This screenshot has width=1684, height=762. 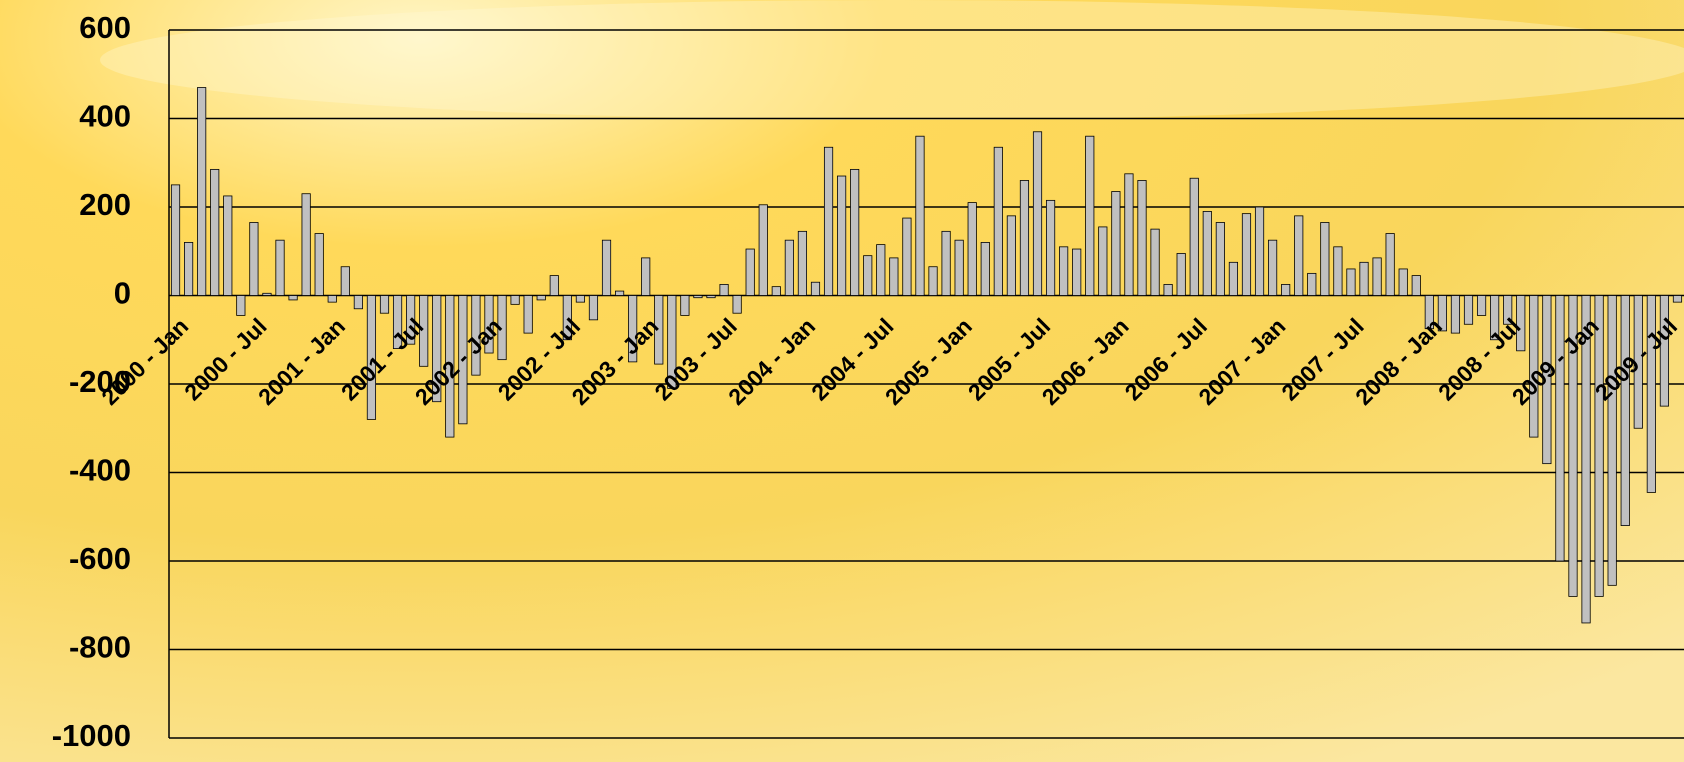 I want to click on y-tick-label: -400, so click(x=100, y=470).